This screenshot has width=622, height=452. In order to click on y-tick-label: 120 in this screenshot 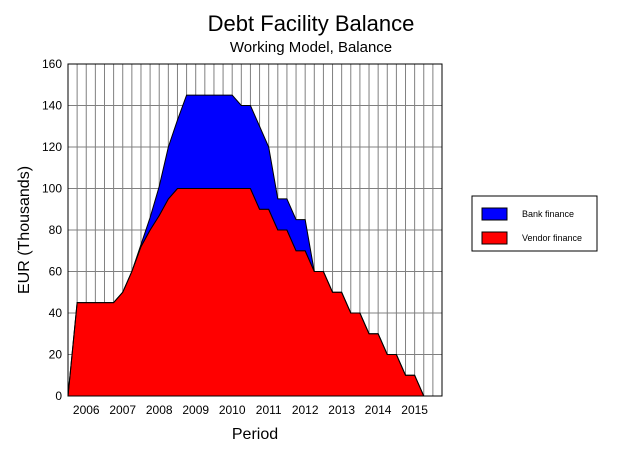, I will do `click(52, 147)`.